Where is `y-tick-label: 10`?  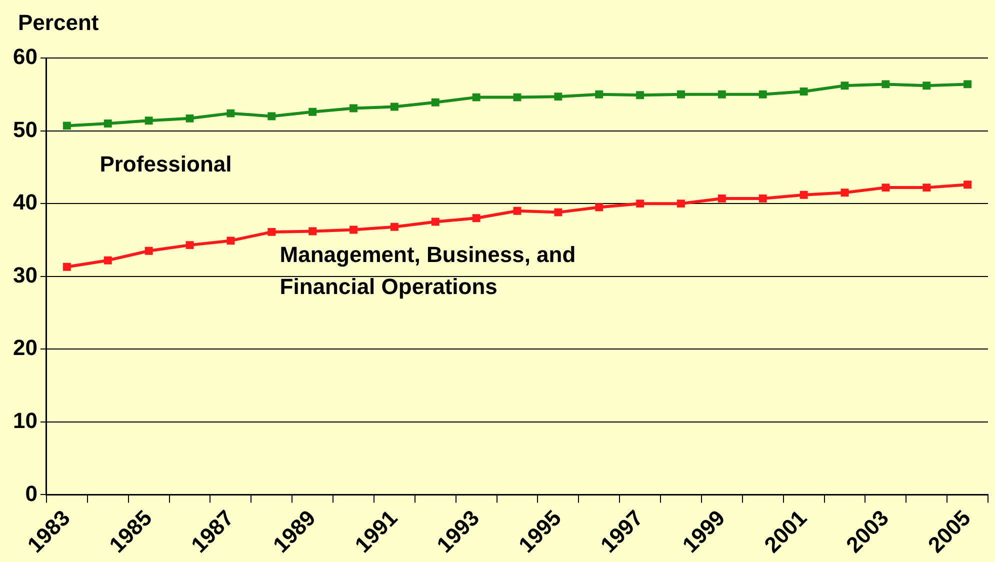
y-tick-label: 10 is located at coordinates (25, 420).